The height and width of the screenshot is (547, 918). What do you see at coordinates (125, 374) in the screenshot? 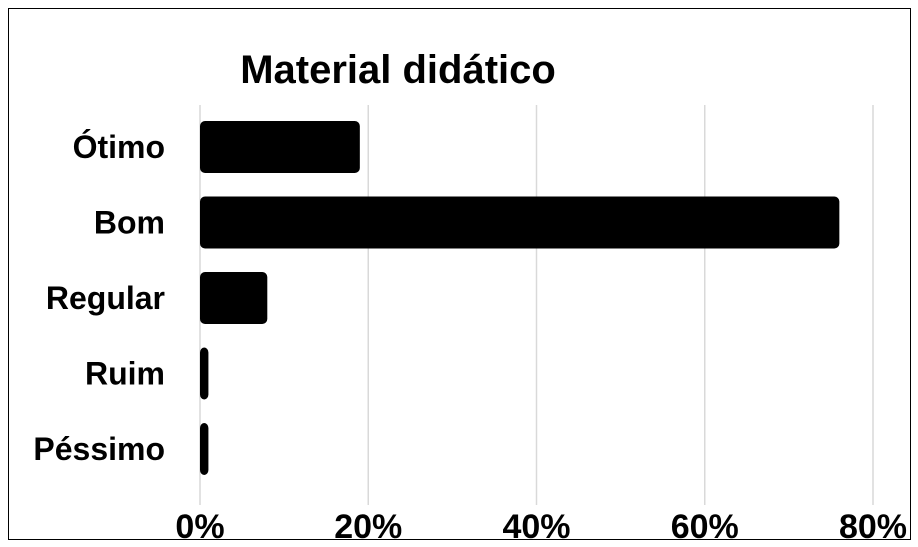
I see `category-label: Ruim` at bounding box center [125, 374].